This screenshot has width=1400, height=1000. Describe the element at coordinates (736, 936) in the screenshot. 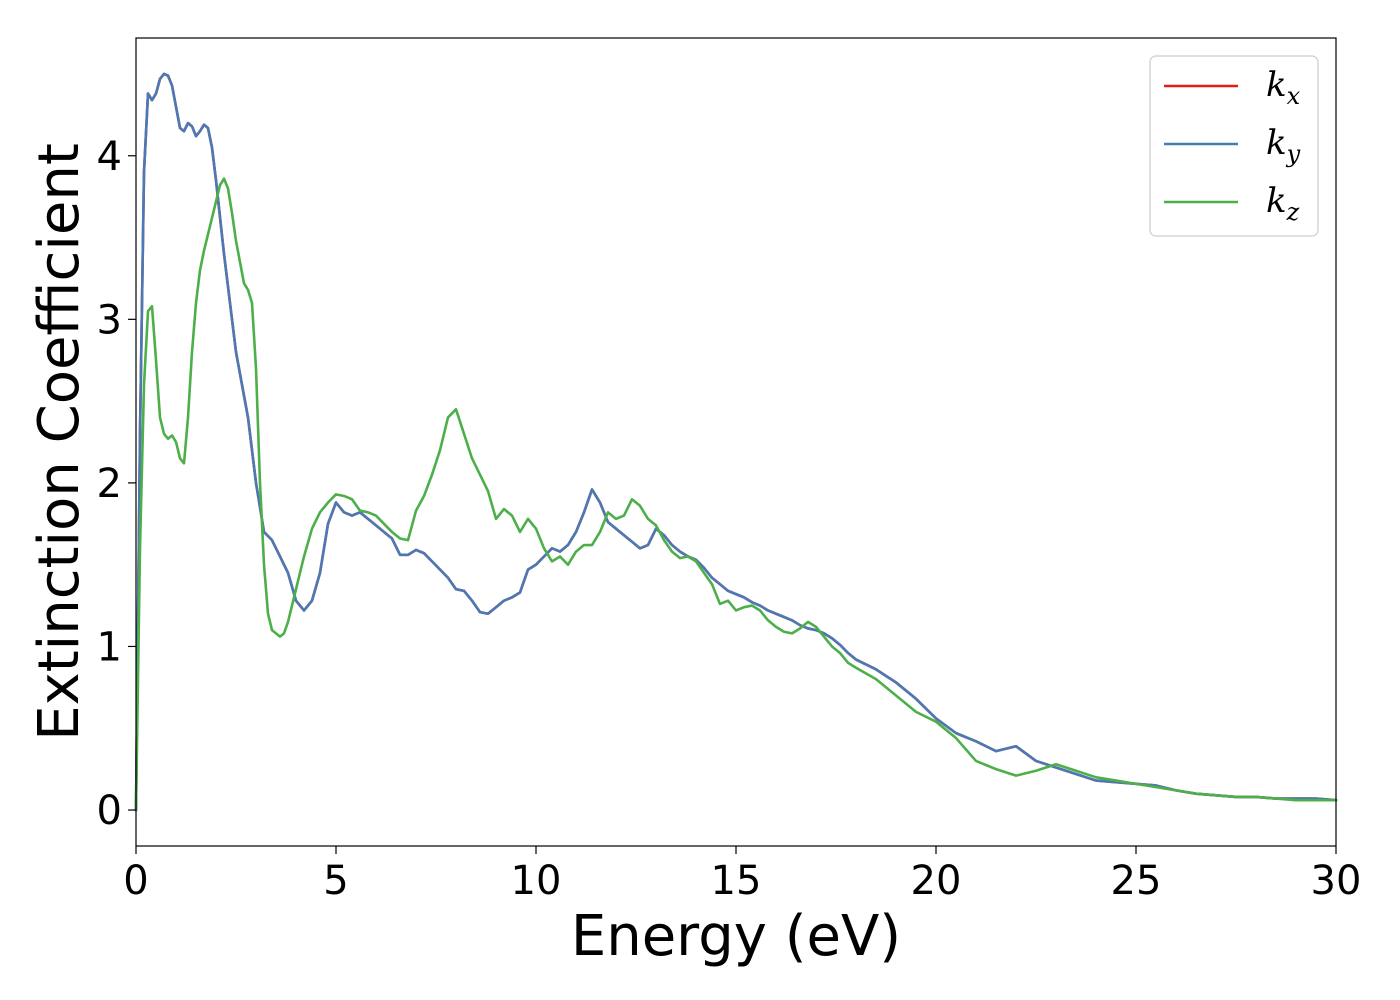

I see `x-axis-title: Energy (eV)` at that location.